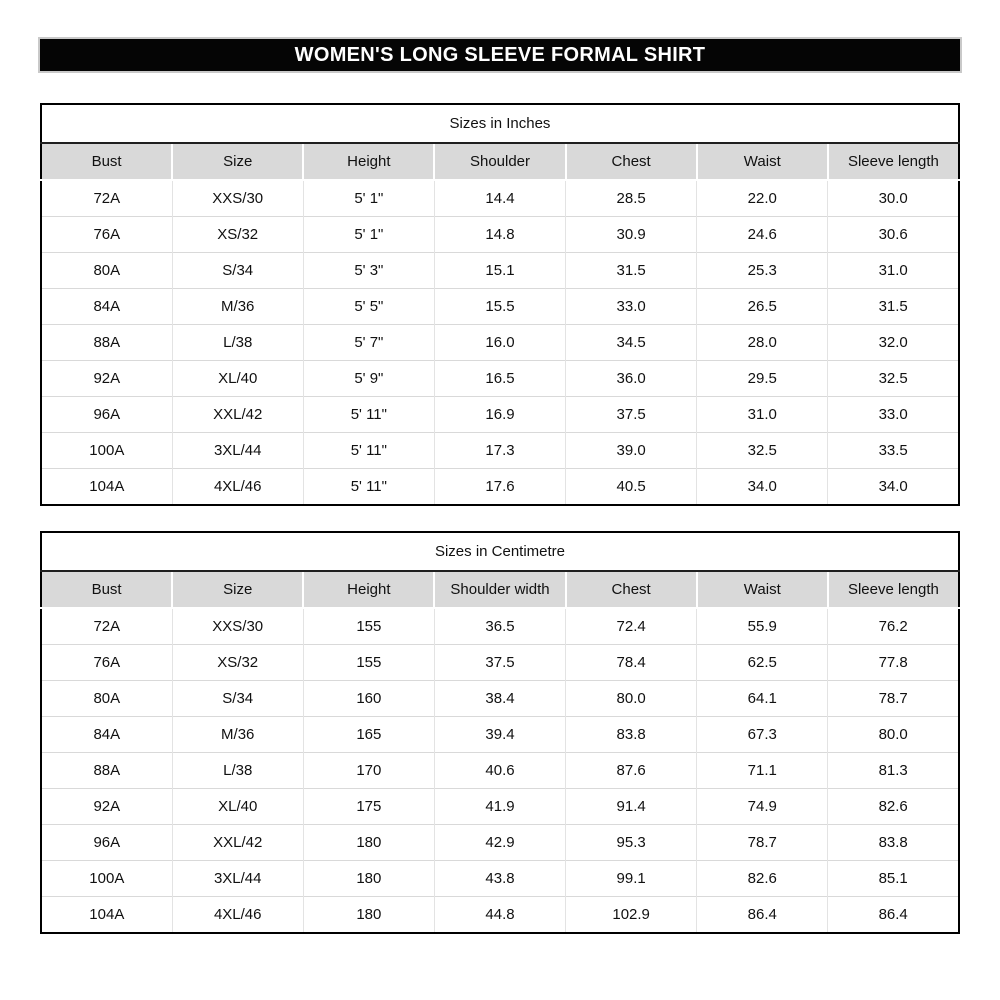  What do you see at coordinates (500, 552) in the screenshot?
I see `table-title-row: Sizes in Centimetre` at bounding box center [500, 552].